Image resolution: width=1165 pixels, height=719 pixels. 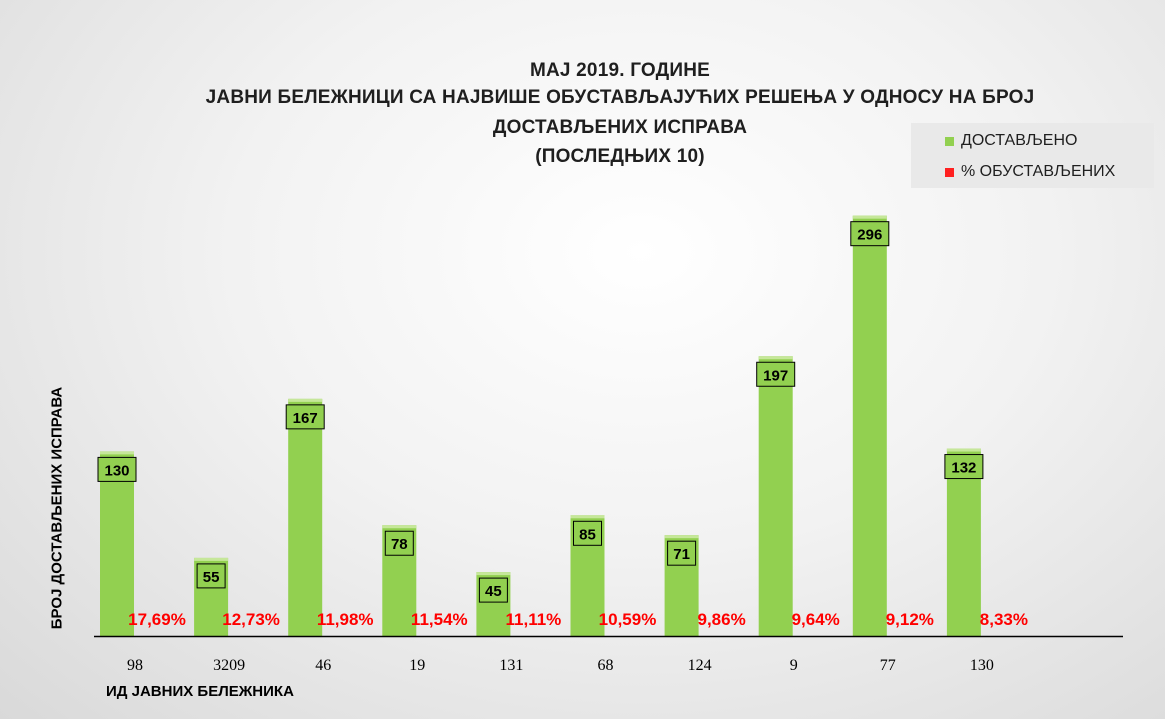 I want to click on x-axis-label: ИД ЈАВНИХ БЕЛЕЖНИКА, so click(x=200, y=691).